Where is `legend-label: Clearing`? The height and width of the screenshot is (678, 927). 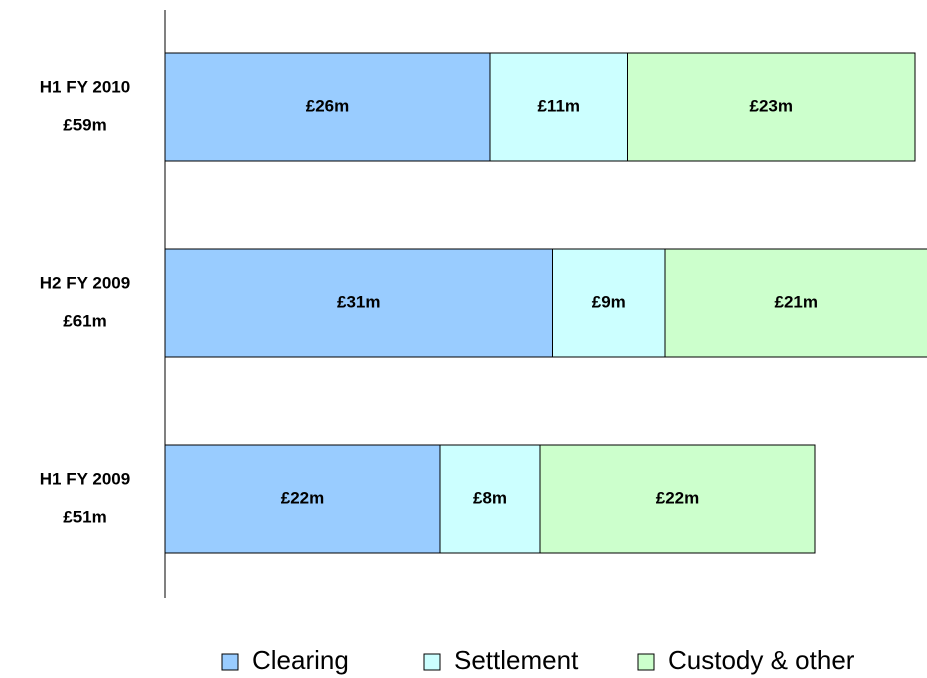 legend-label: Clearing is located at coordinates (300, 660).